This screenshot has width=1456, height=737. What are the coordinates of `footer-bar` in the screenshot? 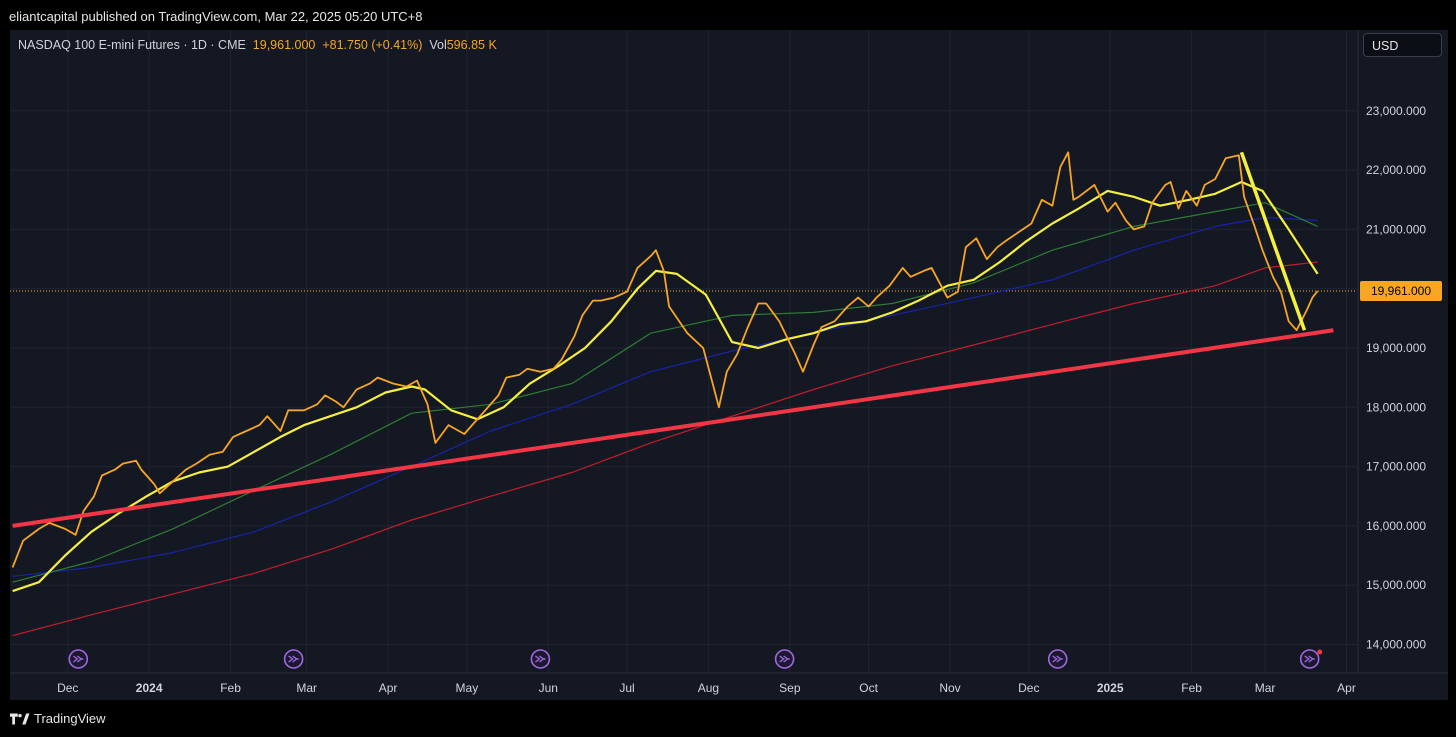 It's located at (728, 718).